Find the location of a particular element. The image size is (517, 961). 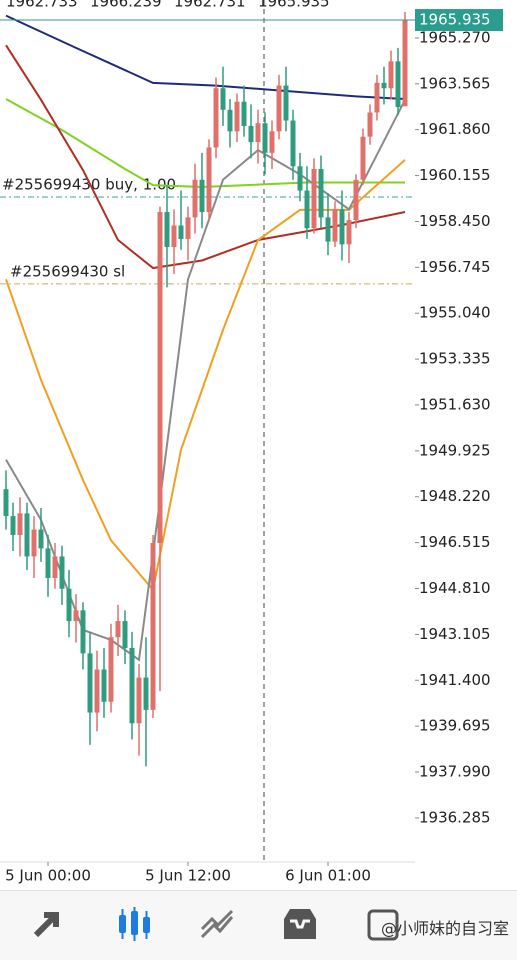

y-tick-label: 1946.515 is located at coordinates (455, 542).